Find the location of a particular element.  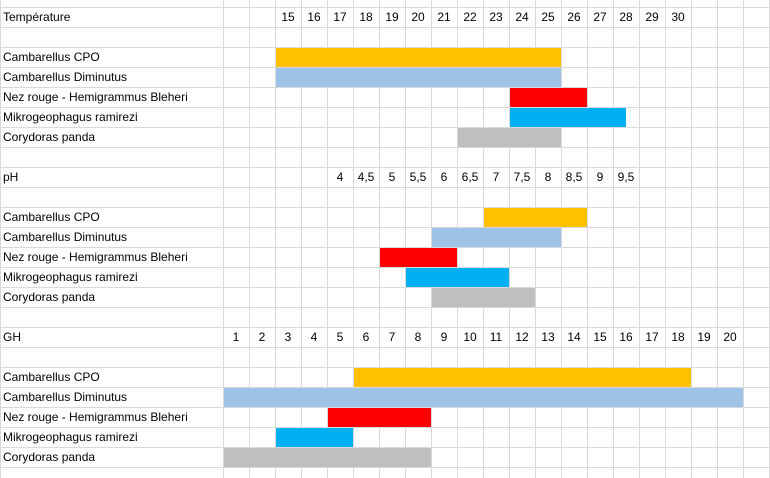

tick-label: 7,5 is located at coordinates (522, 177).